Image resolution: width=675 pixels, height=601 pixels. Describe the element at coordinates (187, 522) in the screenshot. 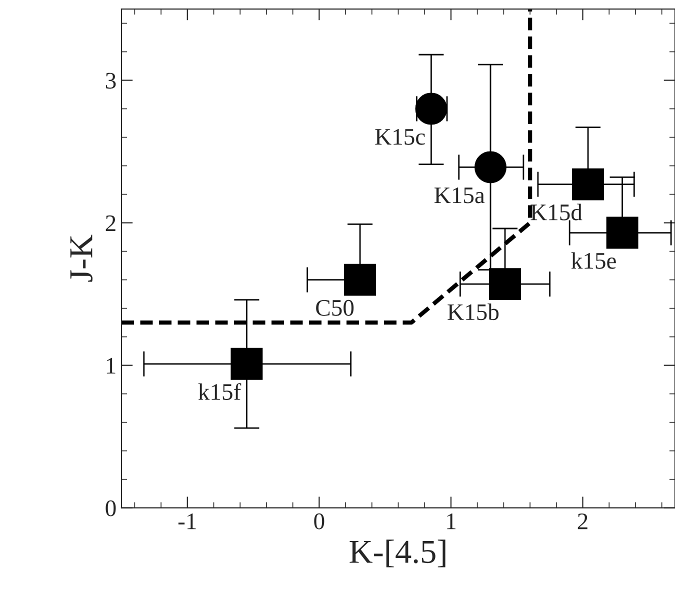

I see `x-tick-label: -1` at that location.